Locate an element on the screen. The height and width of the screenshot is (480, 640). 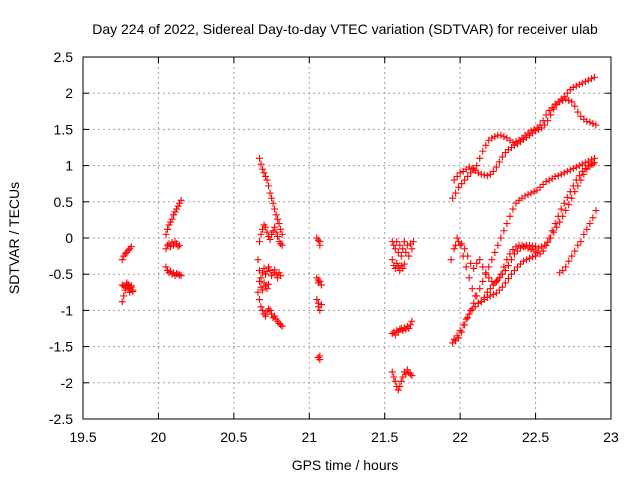
y-tick-label: -1.5 is located at coordinates (61, 347).